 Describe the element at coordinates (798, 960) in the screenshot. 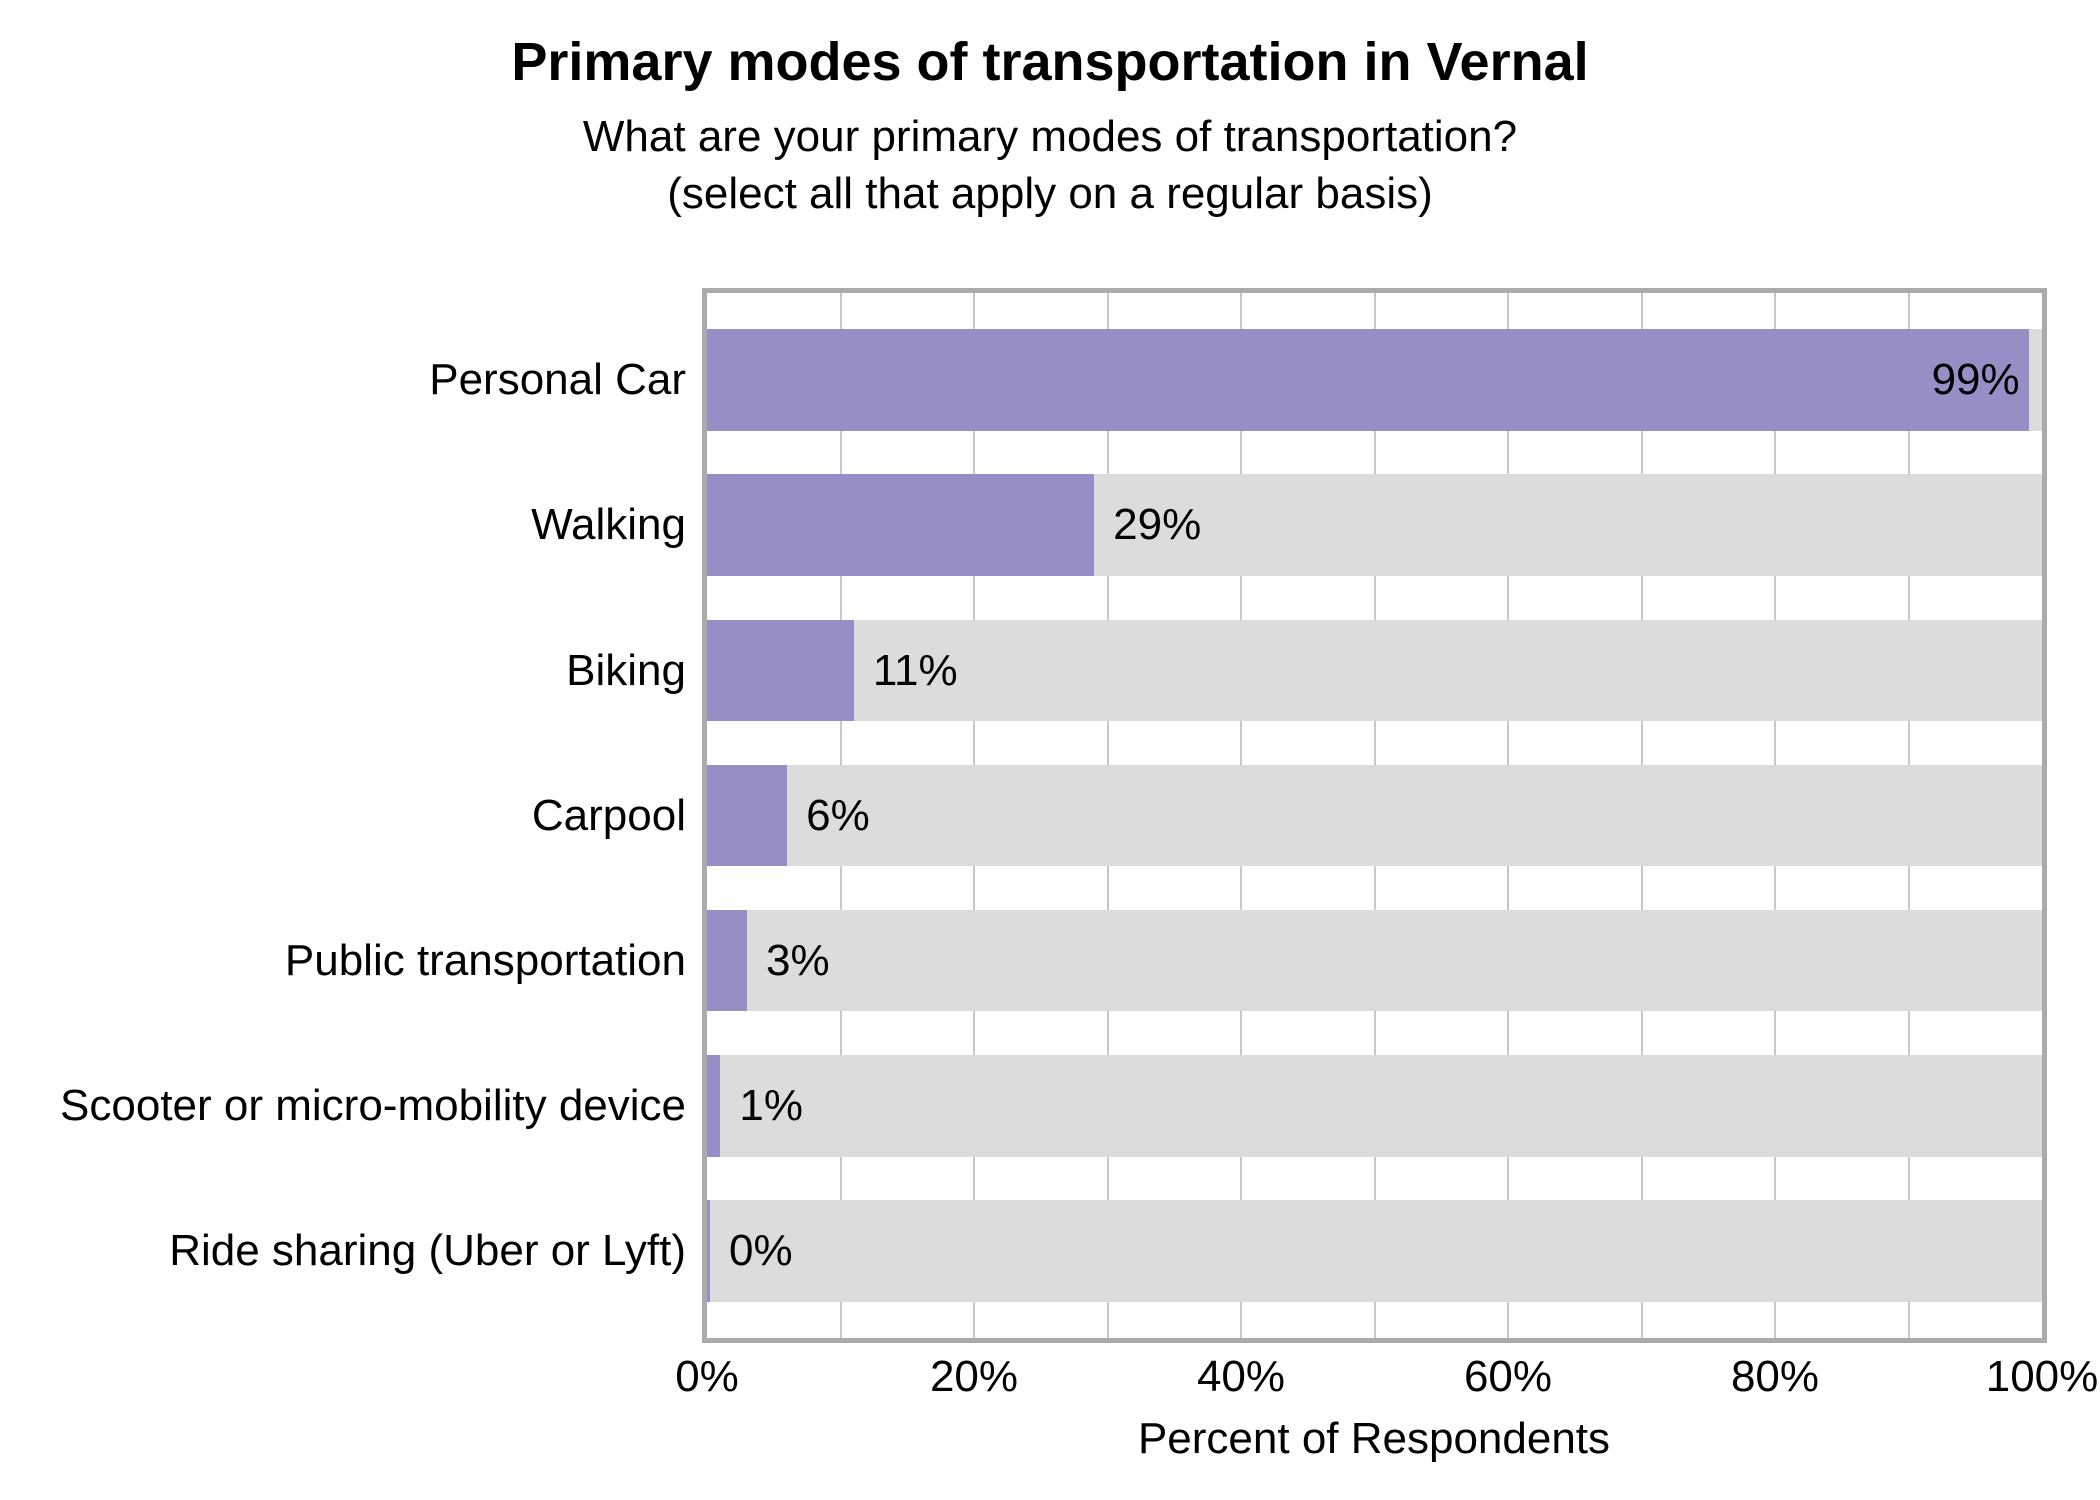

I see `value-label: 3%` at that location.